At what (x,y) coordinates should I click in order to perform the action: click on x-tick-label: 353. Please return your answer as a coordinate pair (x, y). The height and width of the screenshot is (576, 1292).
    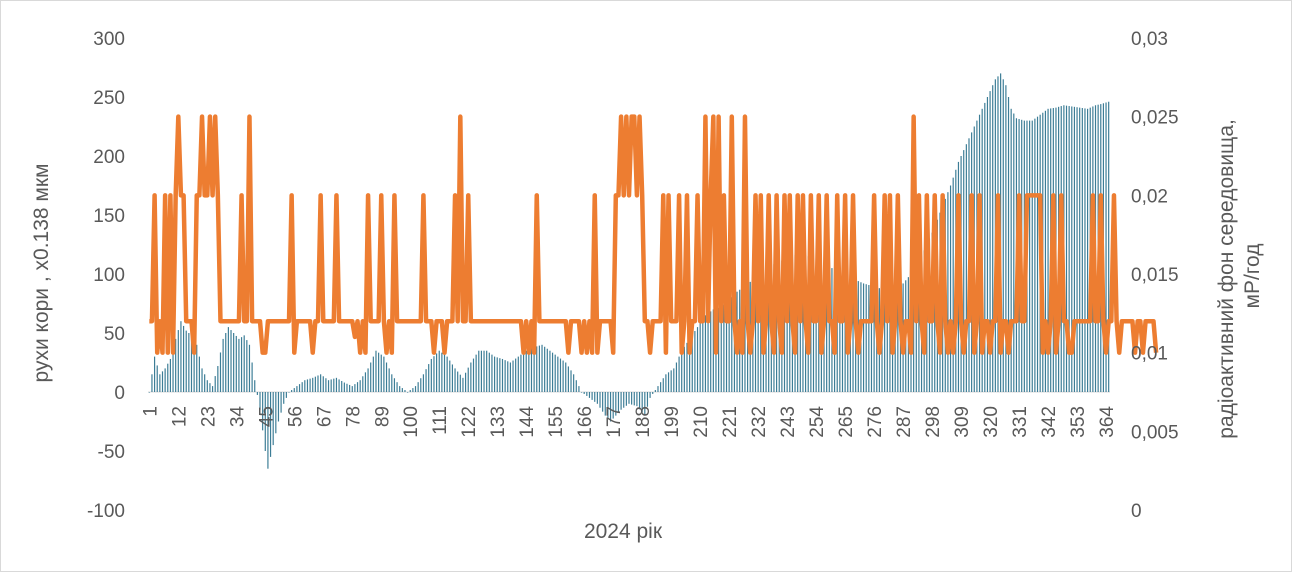
    Looking at the image, I should click on (1078, 422).